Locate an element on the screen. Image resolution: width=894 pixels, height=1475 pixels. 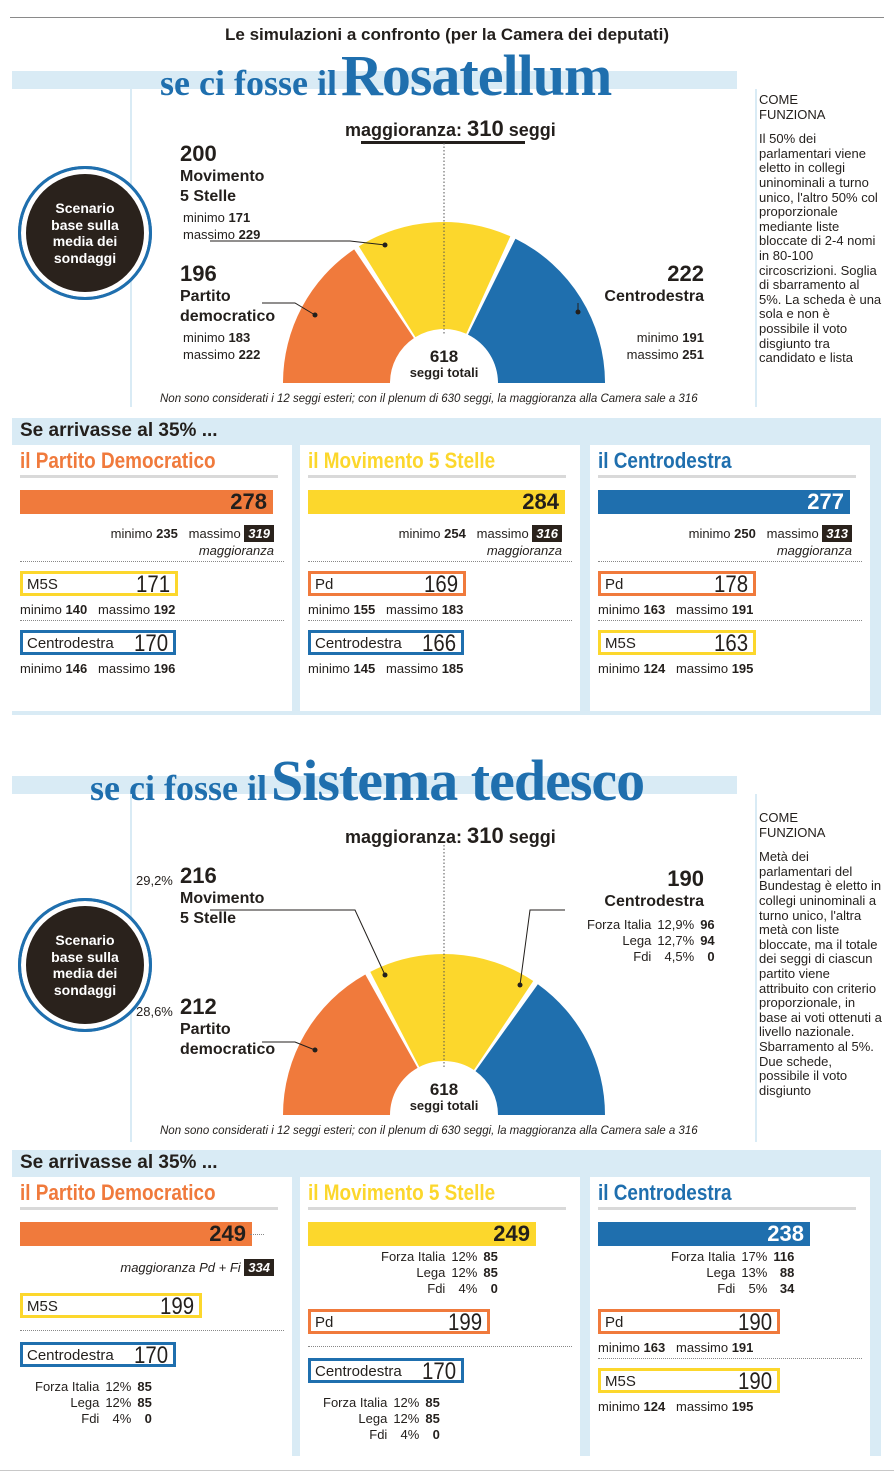
hemicycle-tedesco is located at coordinates (407, 980).